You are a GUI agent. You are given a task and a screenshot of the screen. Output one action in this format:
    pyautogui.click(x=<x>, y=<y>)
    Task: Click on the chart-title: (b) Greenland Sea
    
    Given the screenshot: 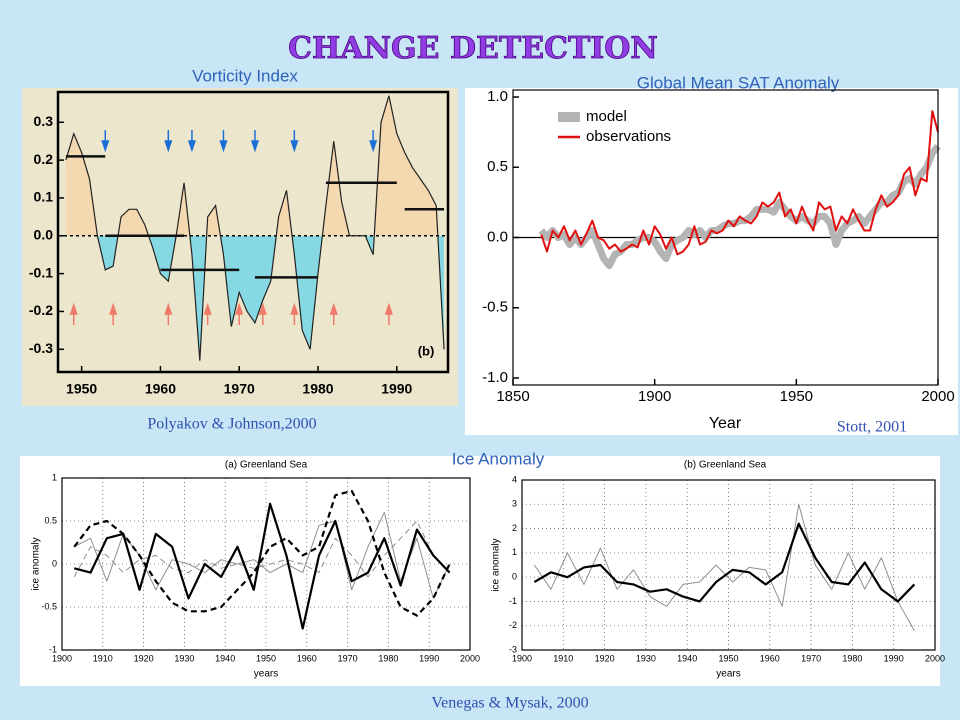 What is the action you would take?
    pyautogui.click(x=725, y=465)
    